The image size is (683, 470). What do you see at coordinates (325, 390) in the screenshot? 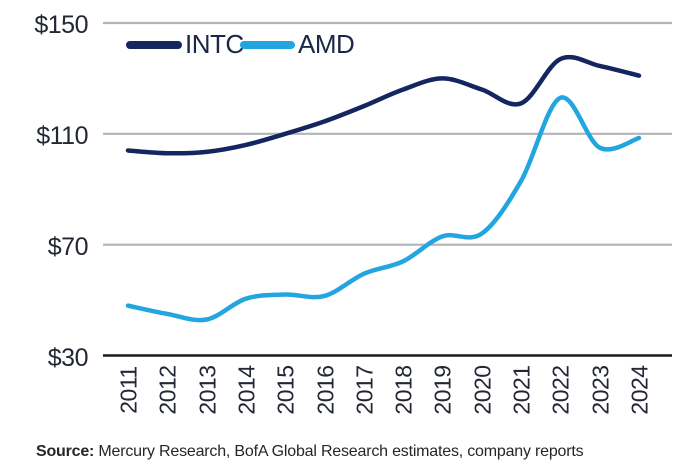
I see `x-axis-tick-label: 2016` at bounding box center [325, 390].